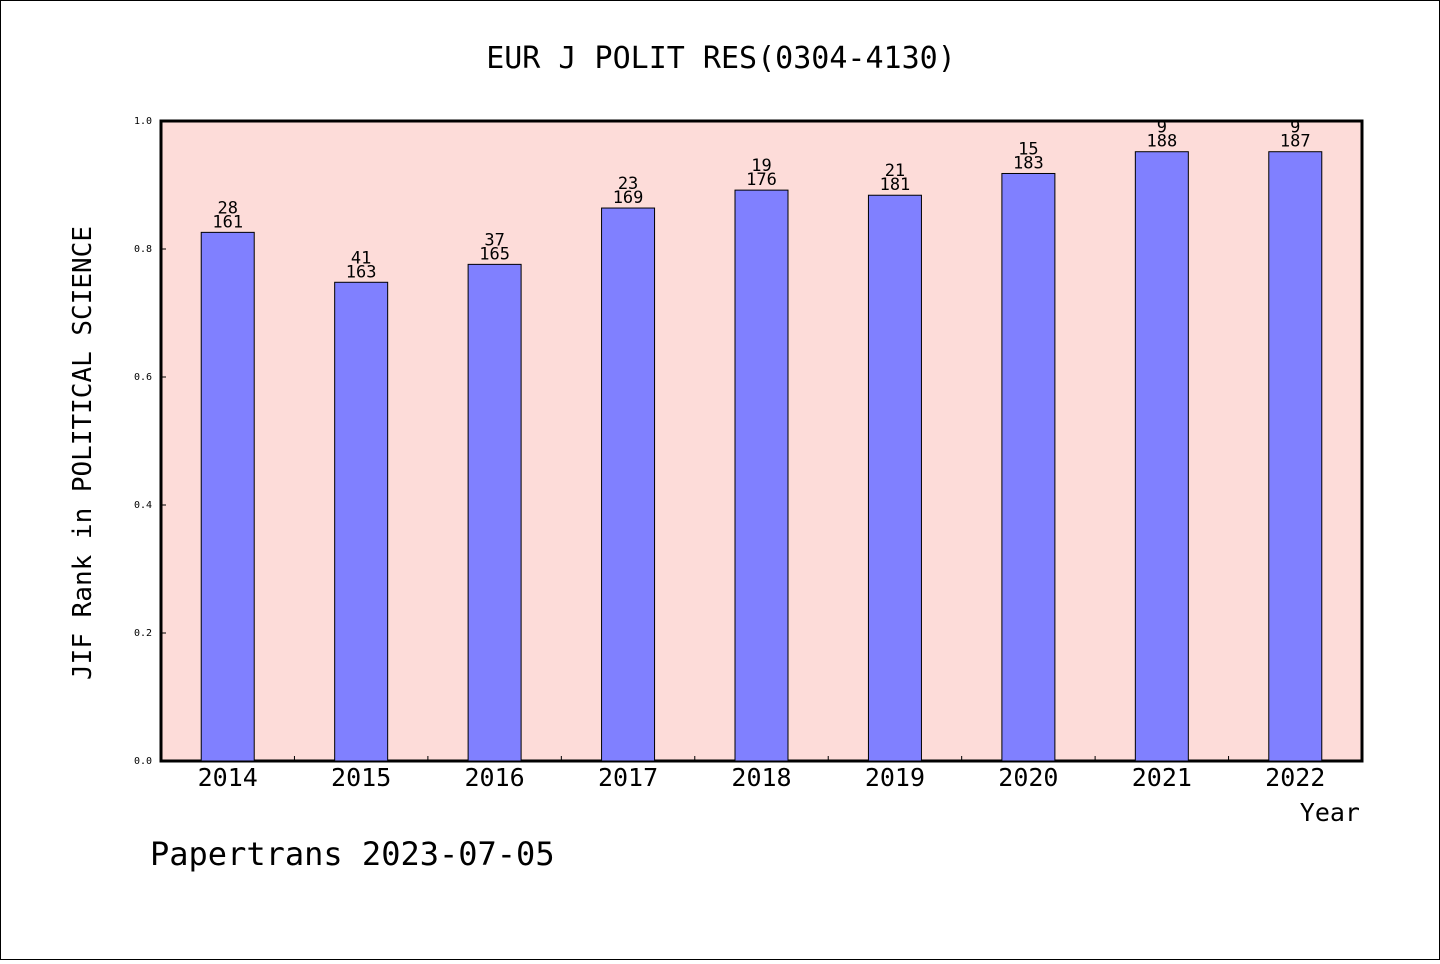 The width and height of the screenshot is (1440, 964). Describe the element at coordinates (1161, 142) in the screenshot. I see `bar-total-label: 188` at that location.